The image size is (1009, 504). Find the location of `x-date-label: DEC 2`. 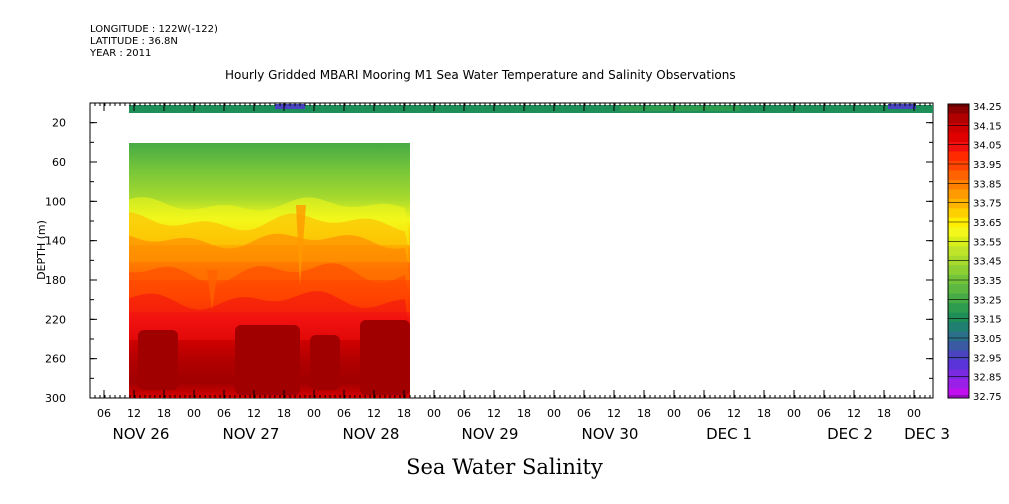

x-date-label: DEC 2 is located at coordinates (850, 434).